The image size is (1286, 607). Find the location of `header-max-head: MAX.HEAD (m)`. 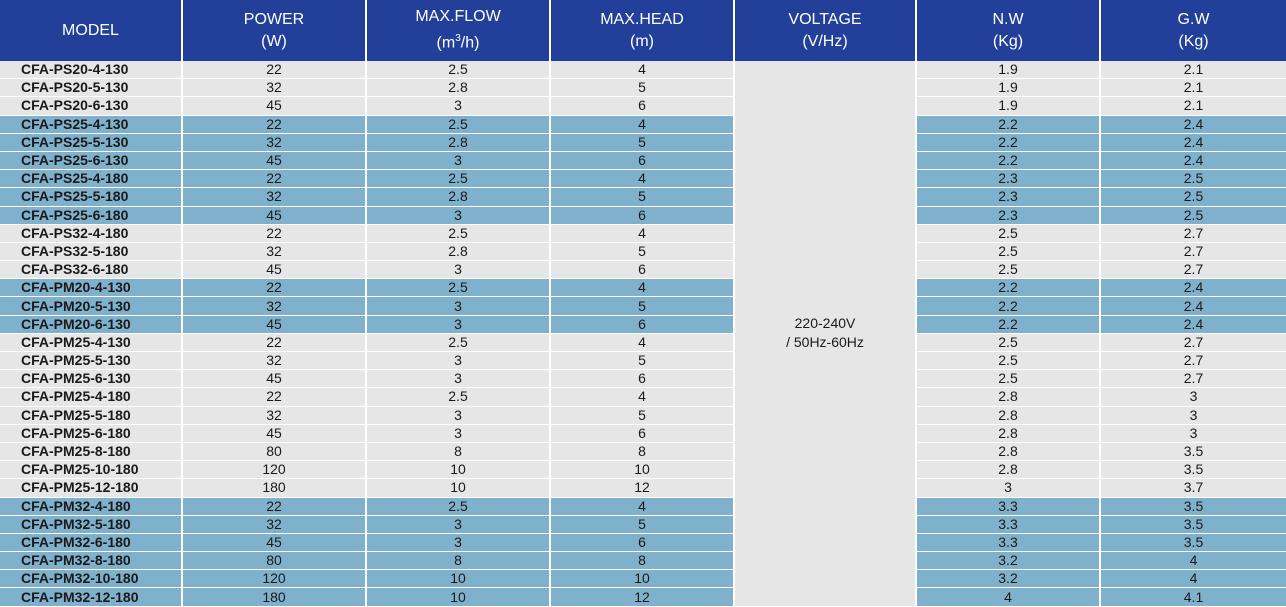

header-max-head: MAX.HEAD (m) is located at coordinates (642, 30).